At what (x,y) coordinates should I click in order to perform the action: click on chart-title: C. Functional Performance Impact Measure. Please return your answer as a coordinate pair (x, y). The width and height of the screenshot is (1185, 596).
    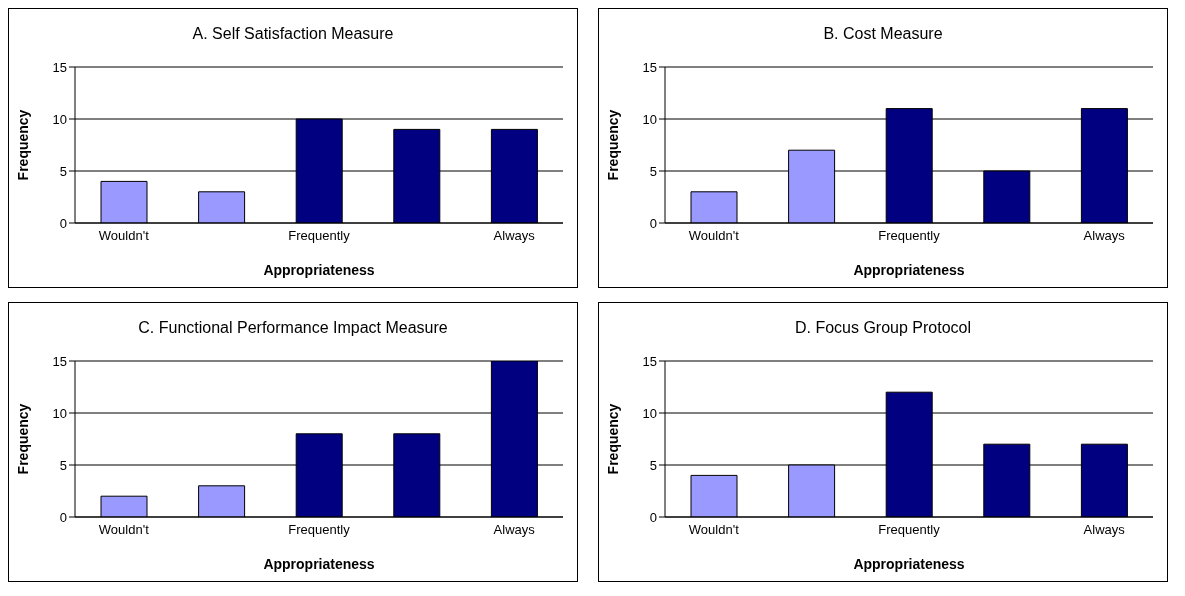
    Looking at the image, I should click on (293, 328).